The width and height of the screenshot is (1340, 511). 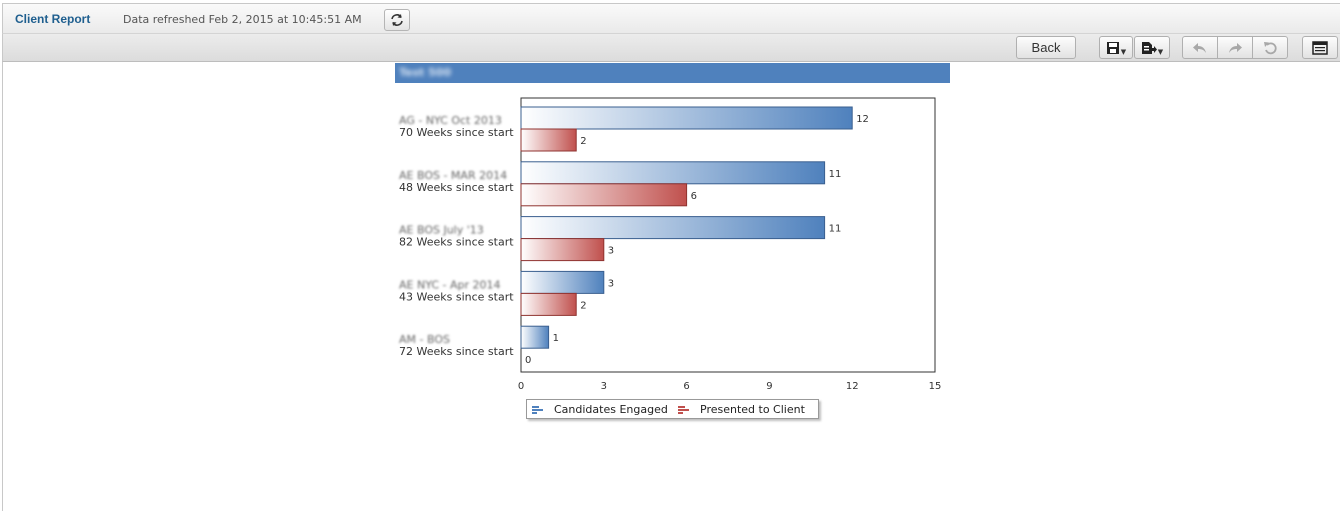 I want to click on save-button: ▼, so click(x=1116, y=47).